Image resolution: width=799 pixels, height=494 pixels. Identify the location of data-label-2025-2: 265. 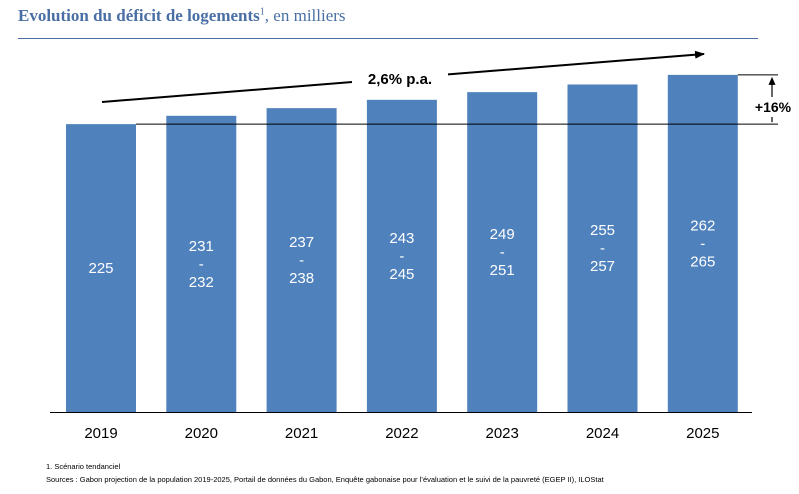
(702, 261).